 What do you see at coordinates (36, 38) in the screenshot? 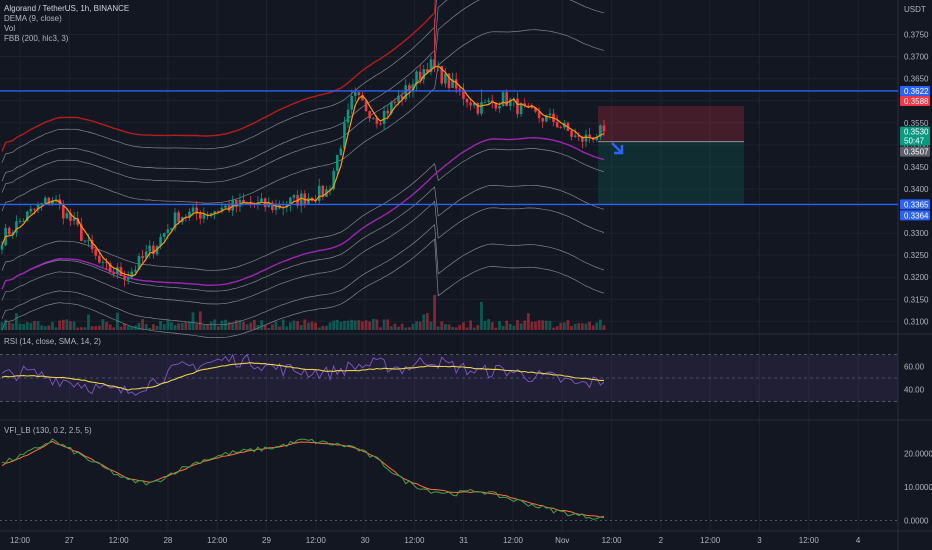
I see `indicator-fbb: FBB (200, hlc3, 3)` at bounding box center [36, 38].